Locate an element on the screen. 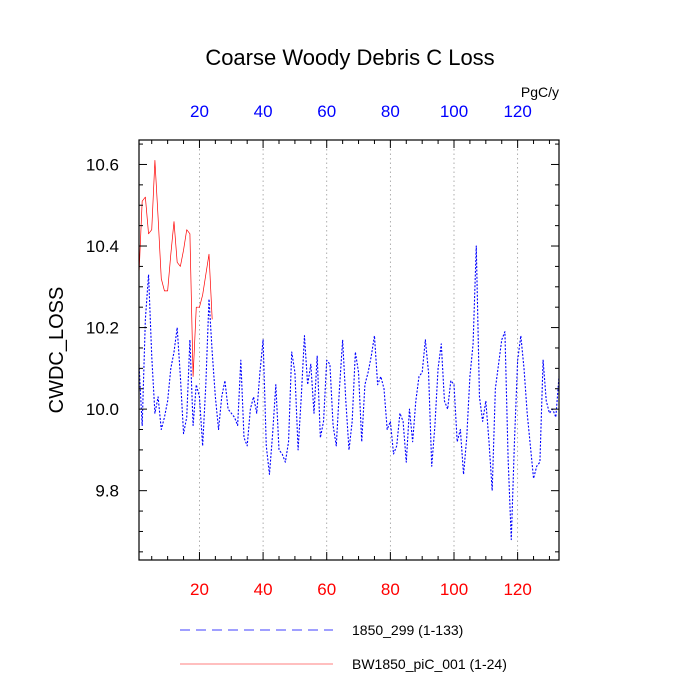  y-axis-label: CWDC_LOSS is located at coordinates (57, 350).